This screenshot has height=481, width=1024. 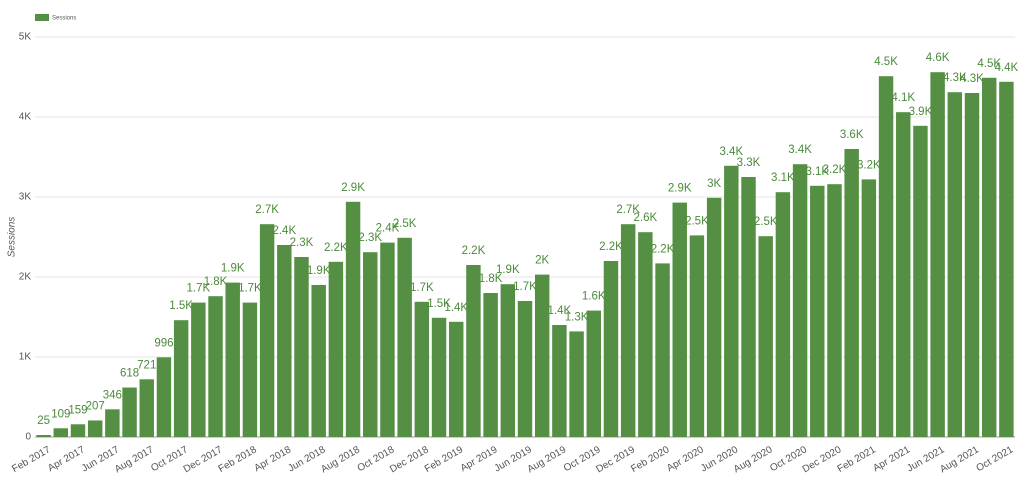 I want to click on value-label: 2K, so click(x=542, y=261).